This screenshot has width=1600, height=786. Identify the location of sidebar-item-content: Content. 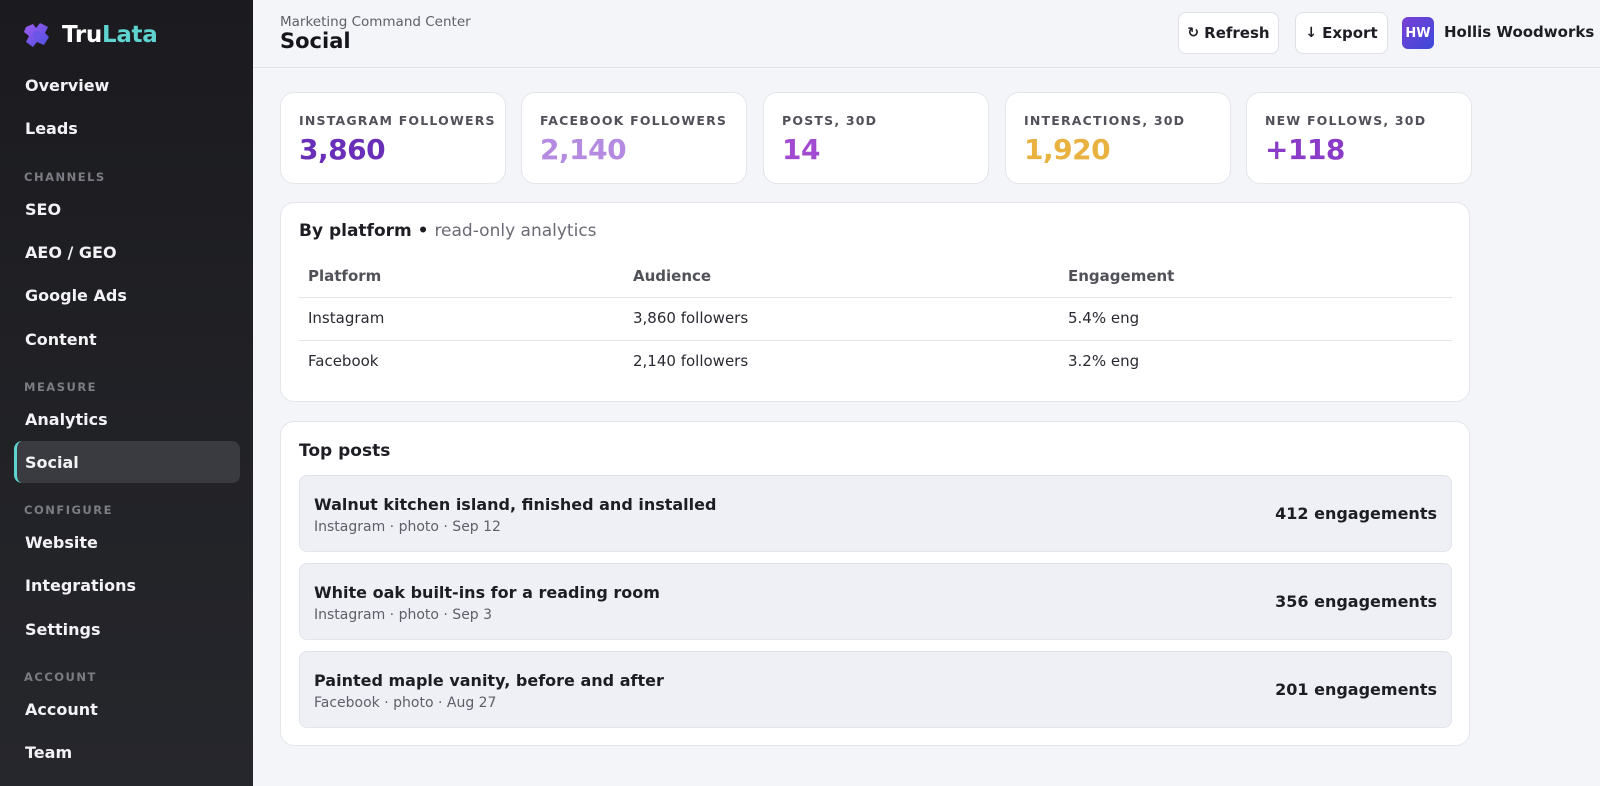
(127, 339).